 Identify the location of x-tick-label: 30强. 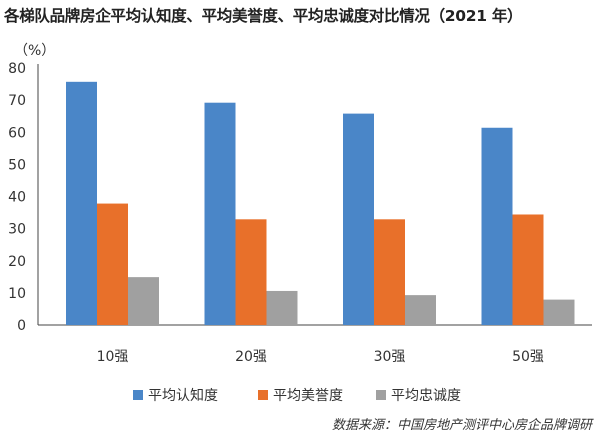
(390, 357).